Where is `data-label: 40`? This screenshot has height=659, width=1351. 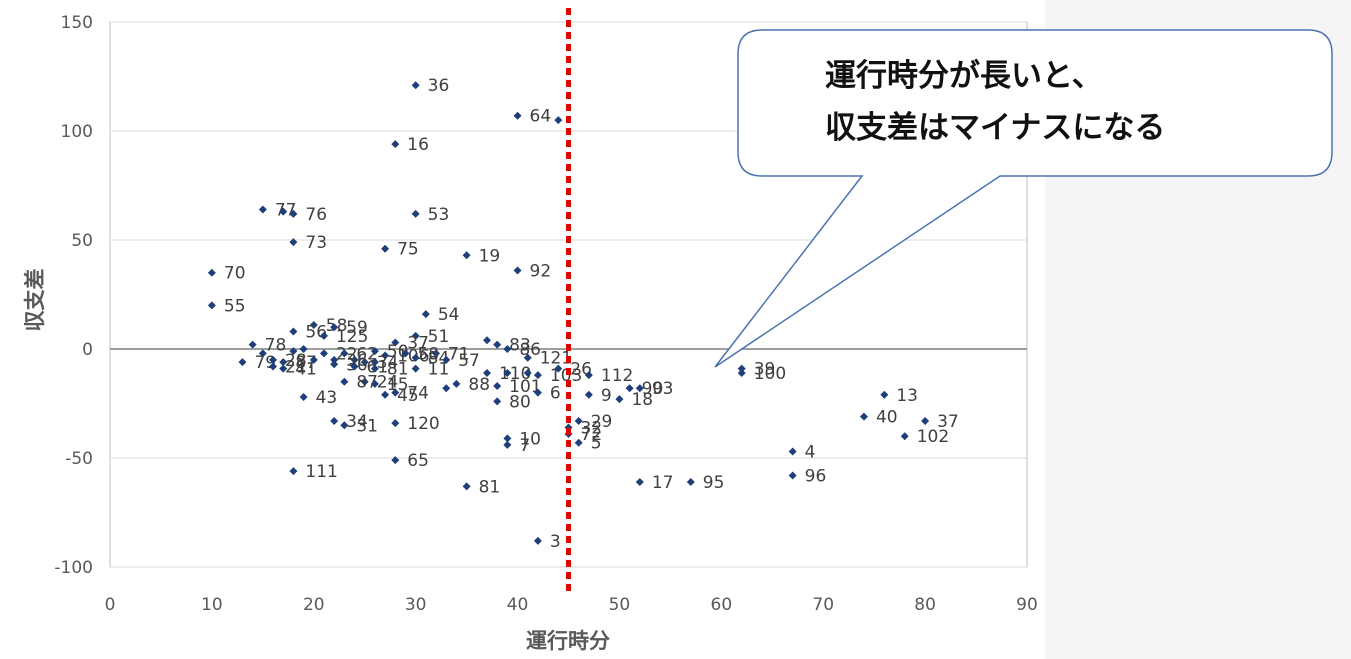 data-label: 40 is located at coordinates (887, 418).